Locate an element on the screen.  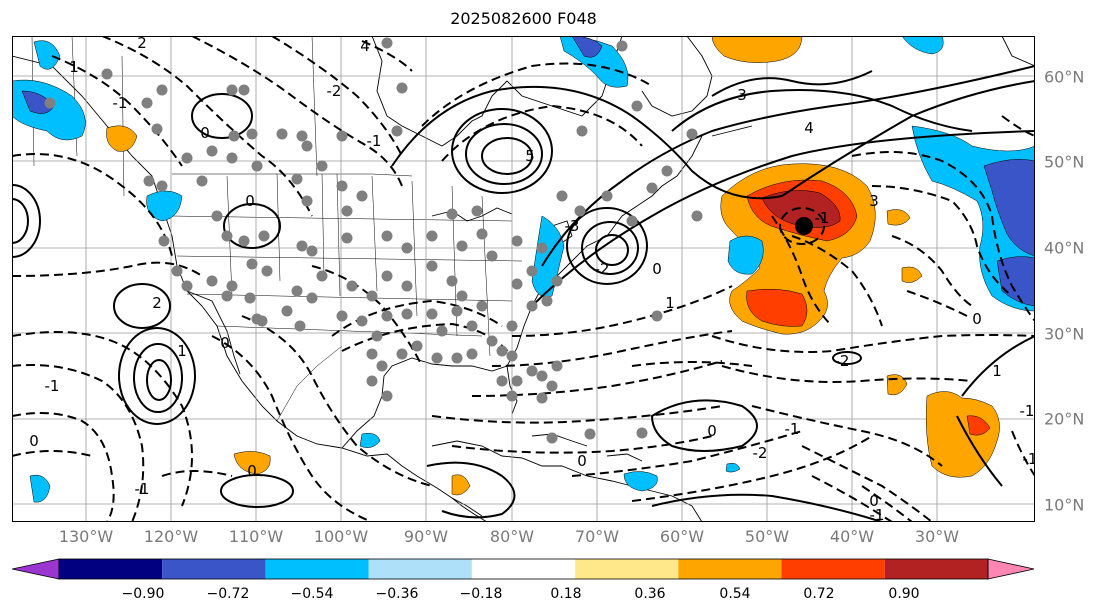
colorbar-tick-label: 0.36 is located at coordinates (650, 594).